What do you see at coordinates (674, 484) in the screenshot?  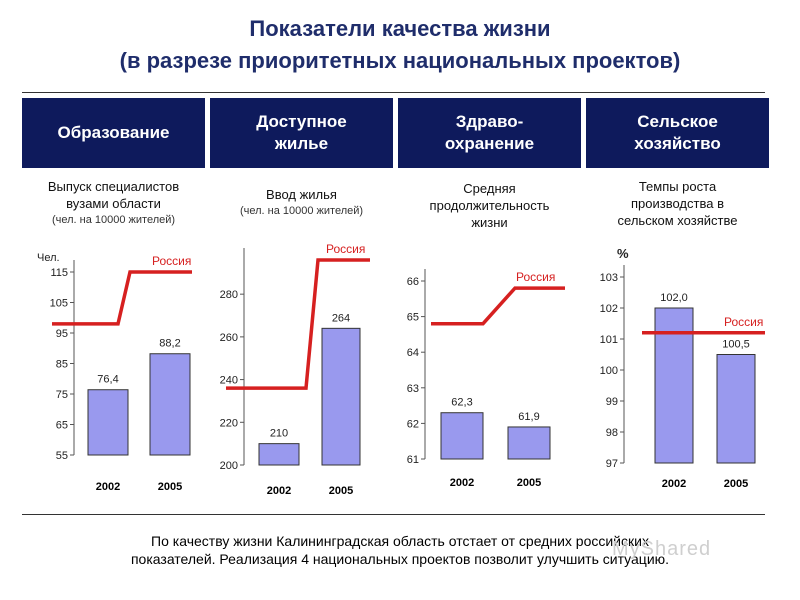 I see `chart-3-category-0: 2002` at bounding box center [674, 484].